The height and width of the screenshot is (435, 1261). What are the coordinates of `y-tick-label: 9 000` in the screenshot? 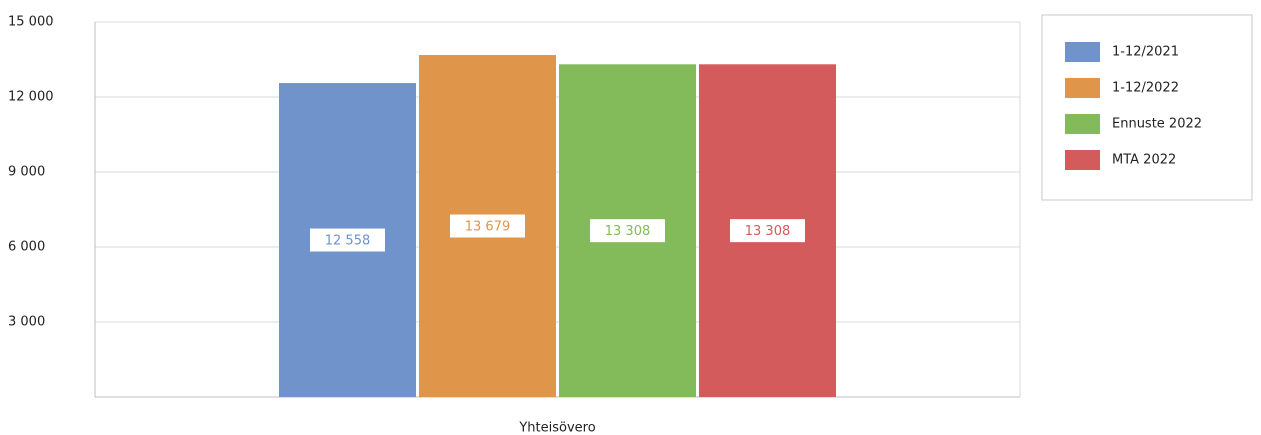 It's located at (26, 172).